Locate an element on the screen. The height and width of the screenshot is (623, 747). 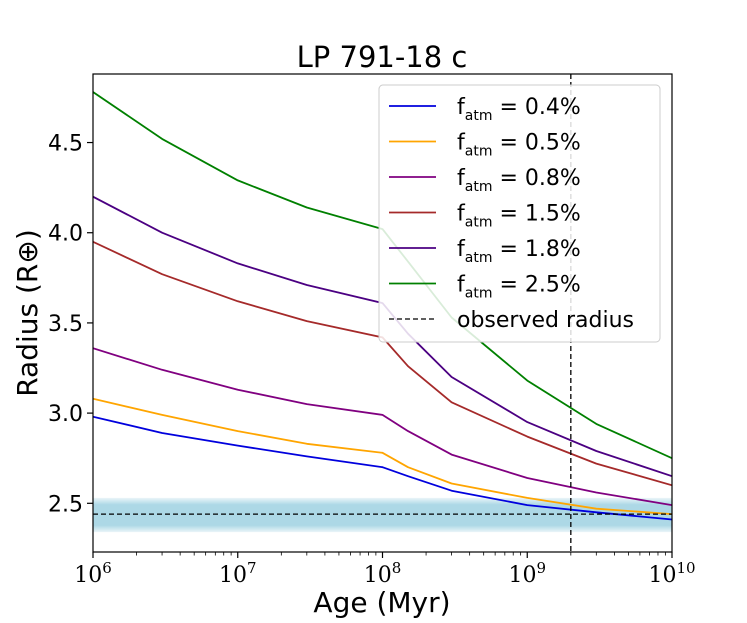
legend-label-1: fatm = 0.4% is located at coordinates (519, 109).